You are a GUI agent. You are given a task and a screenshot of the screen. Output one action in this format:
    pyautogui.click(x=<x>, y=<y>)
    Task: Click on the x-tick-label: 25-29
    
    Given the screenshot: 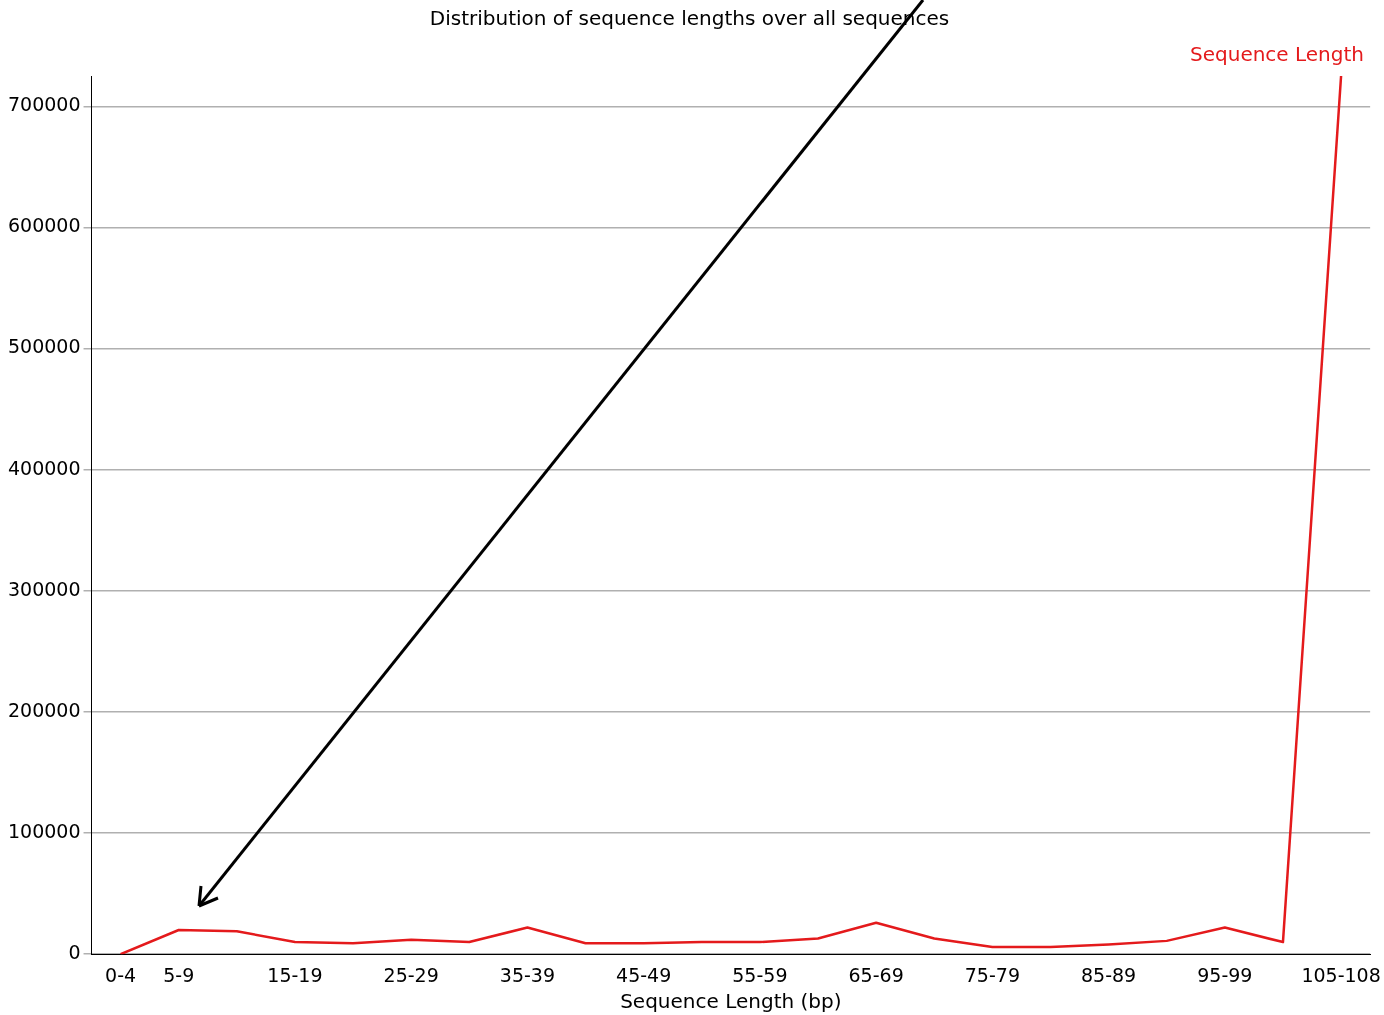 What is the action you would take?
    pyautogui.click(x=411, y=974)
    